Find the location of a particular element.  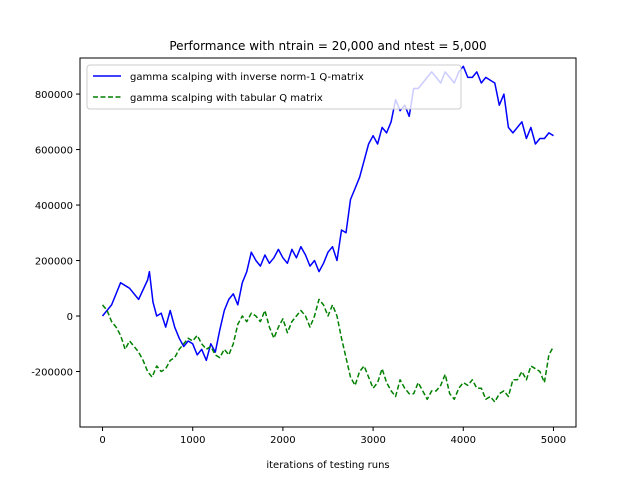

y-tick-label: 200000 is located at coordinates (54, 262).